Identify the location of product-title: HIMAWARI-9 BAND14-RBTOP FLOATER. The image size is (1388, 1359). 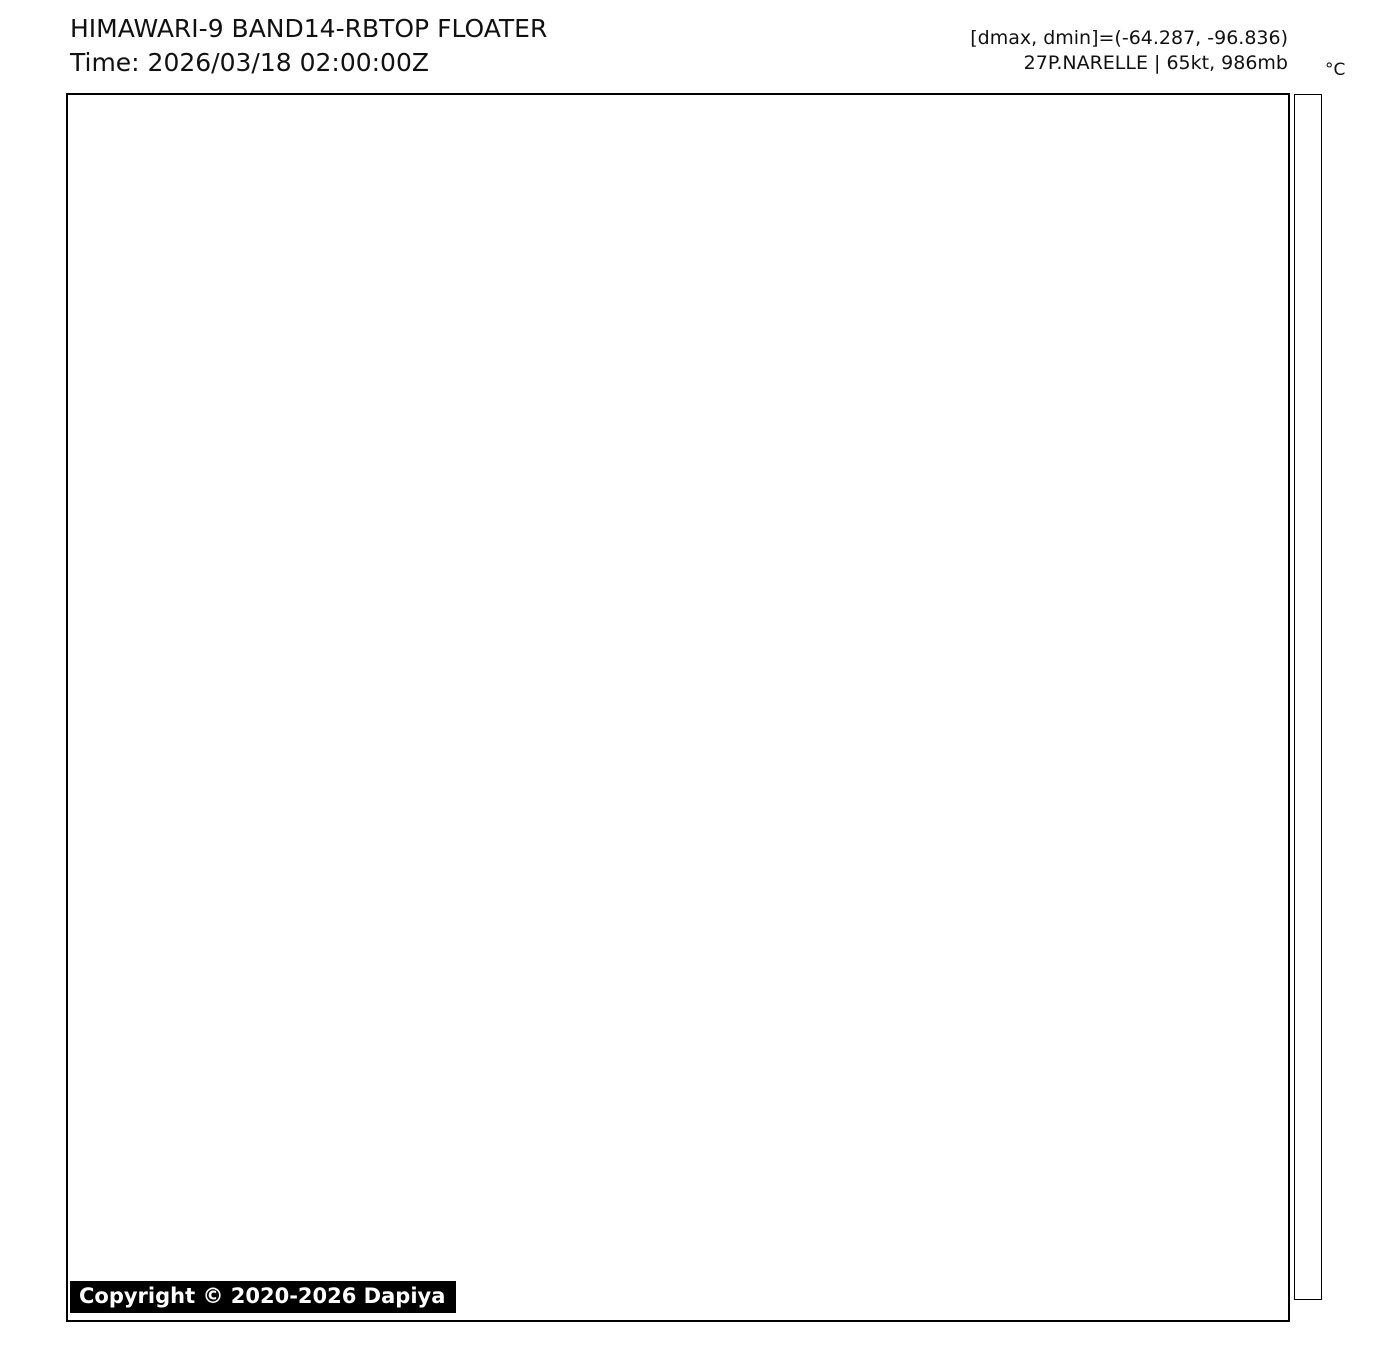
(309, 28).